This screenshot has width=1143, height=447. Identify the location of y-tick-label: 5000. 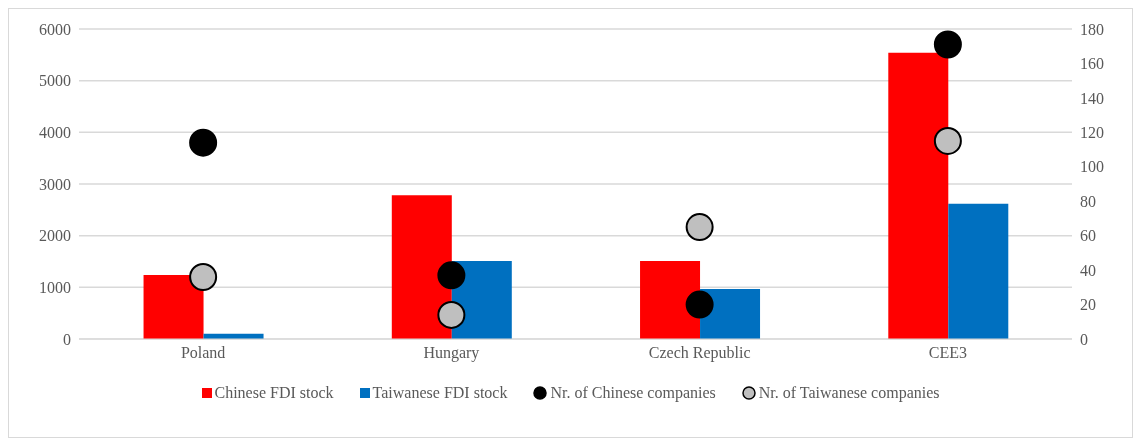
(55, 81).